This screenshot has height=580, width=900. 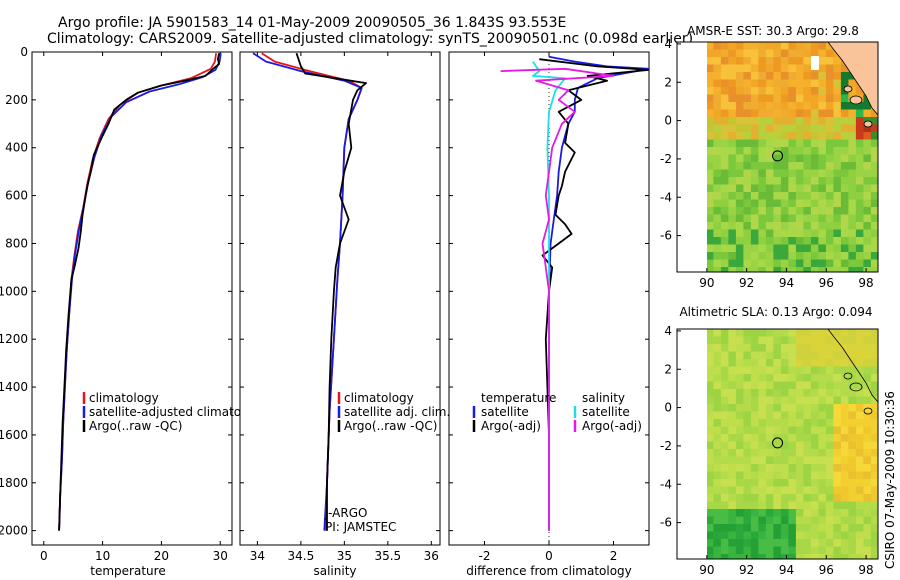 What do you see at coordinates (511, 426) in the screenshot?
I see `legend-diff-temp-argo: Argo(-adj)` at bounding box center [511, 426].